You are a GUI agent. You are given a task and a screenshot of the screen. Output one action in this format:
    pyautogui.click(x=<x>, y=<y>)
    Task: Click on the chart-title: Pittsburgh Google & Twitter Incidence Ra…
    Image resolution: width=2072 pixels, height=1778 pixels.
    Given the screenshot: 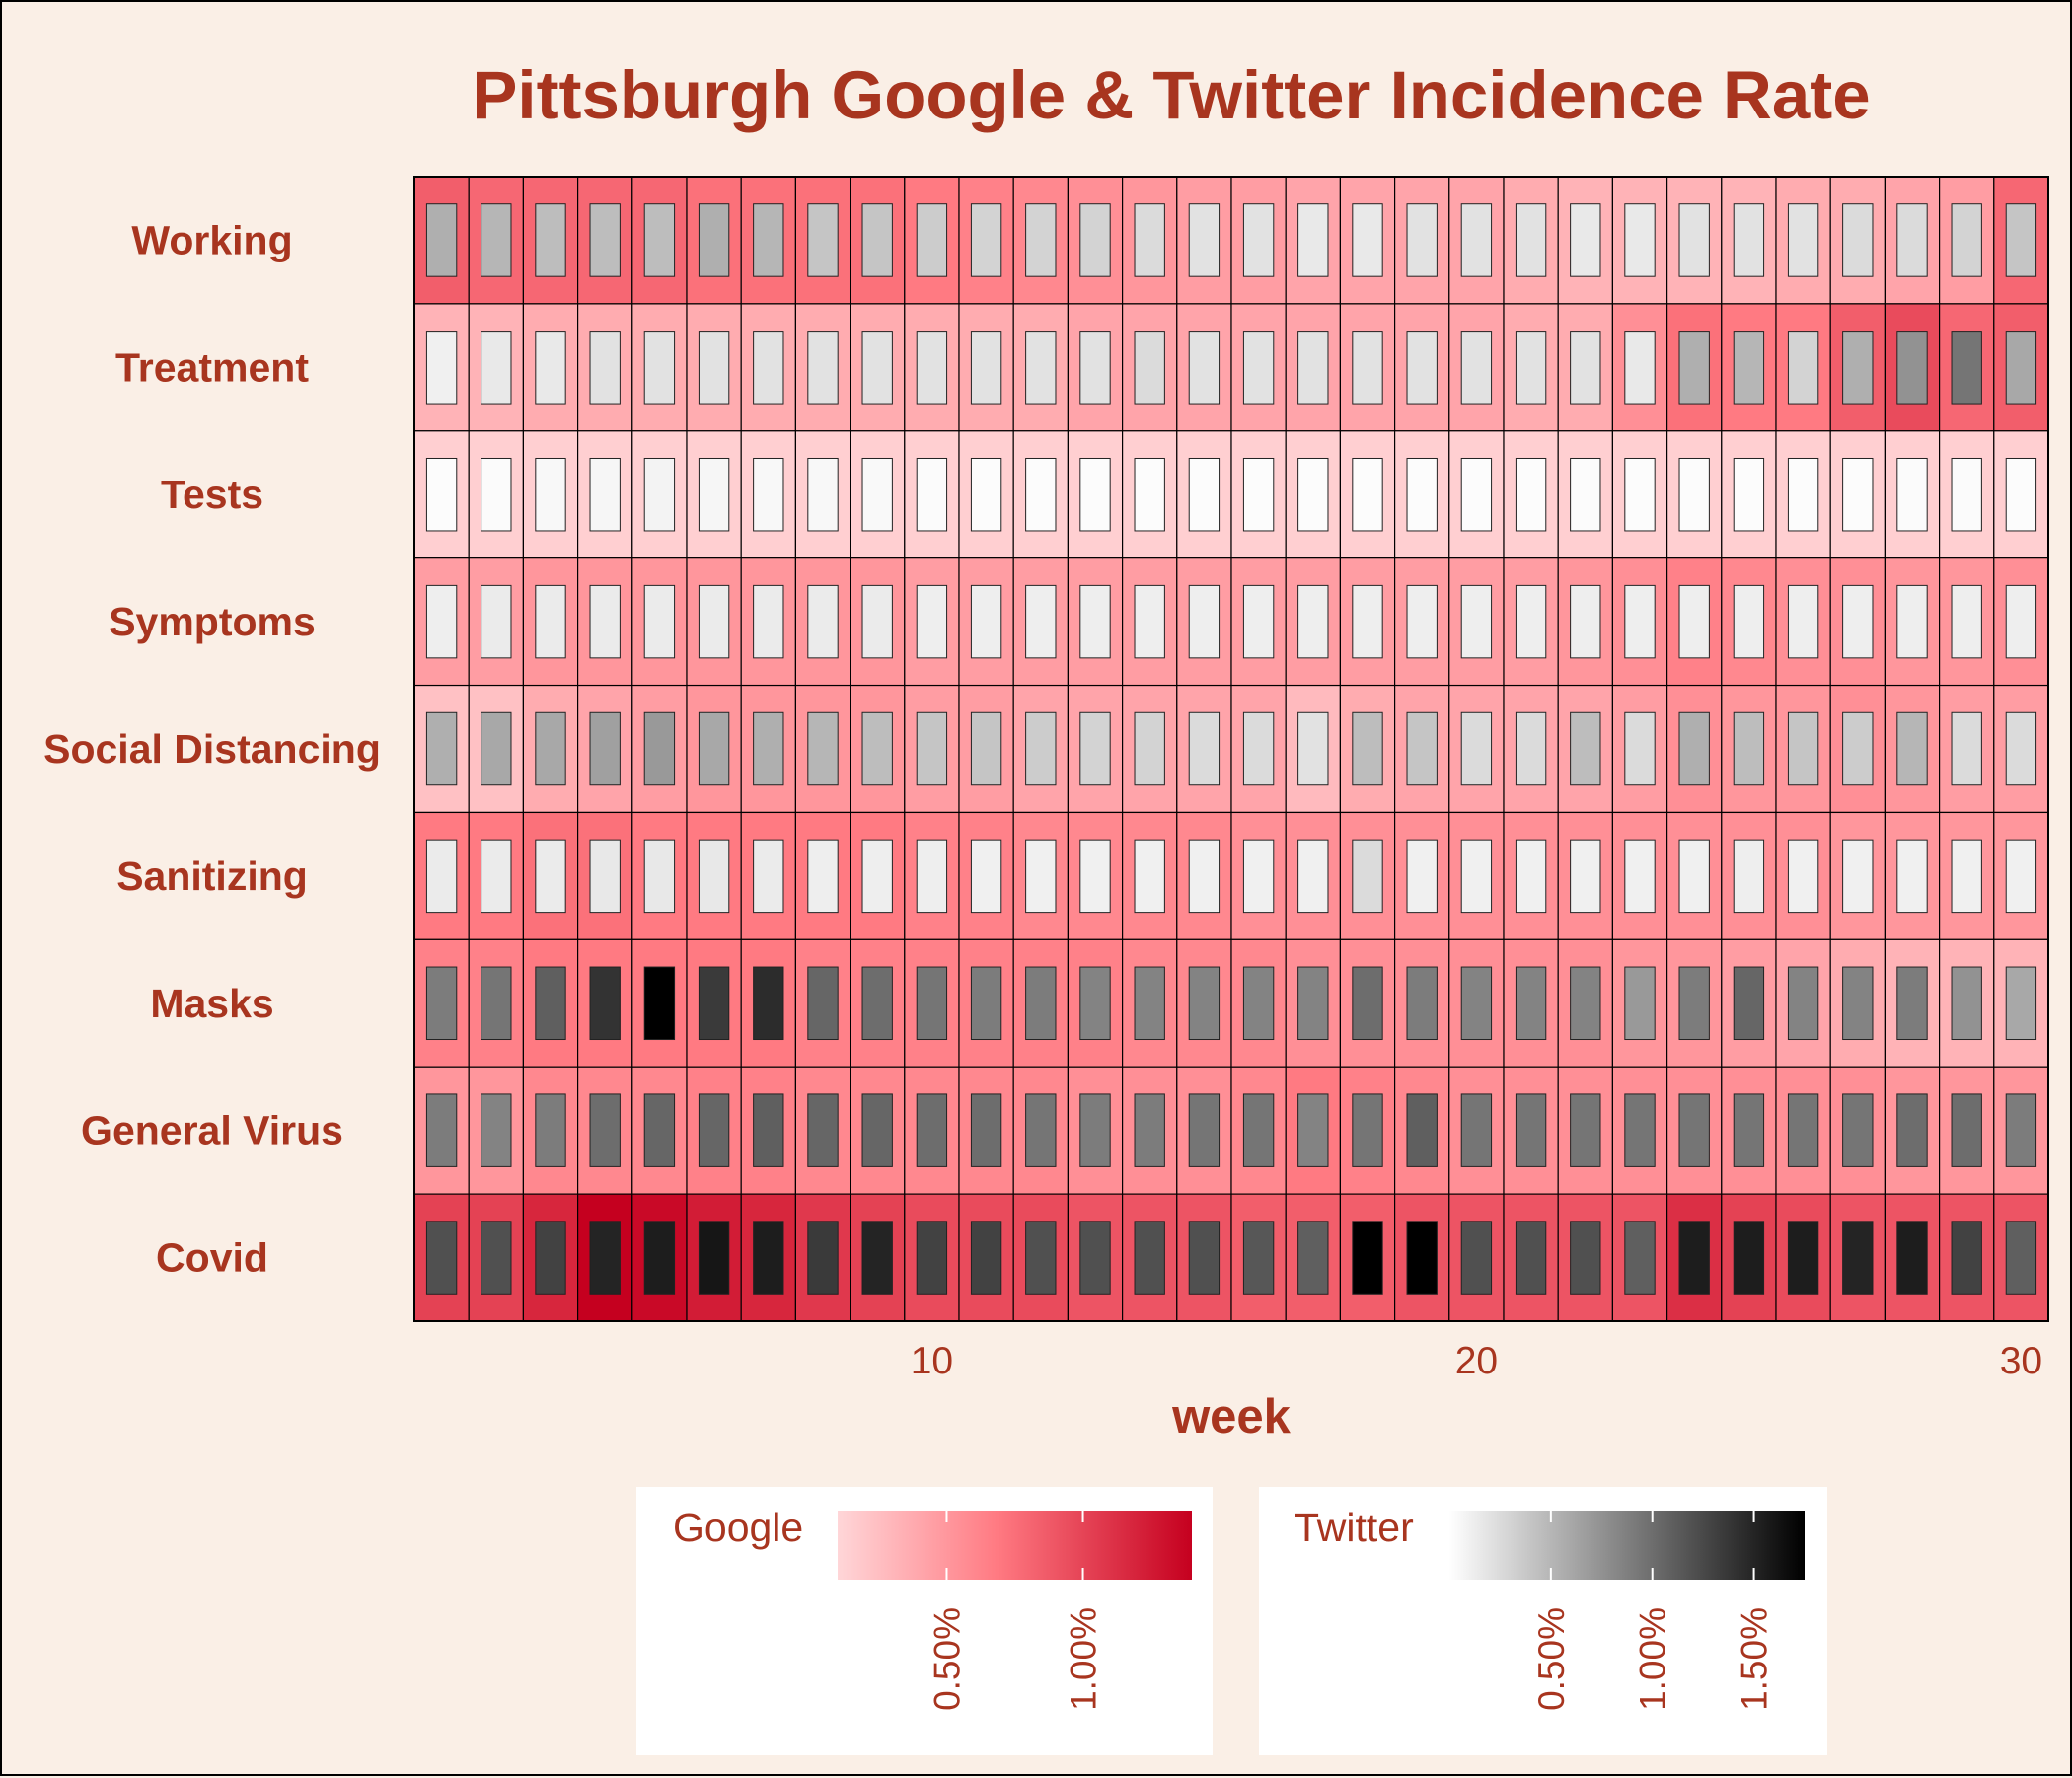 What is the action you would take?
    pyautogui.click(x=1171, y=95)
    